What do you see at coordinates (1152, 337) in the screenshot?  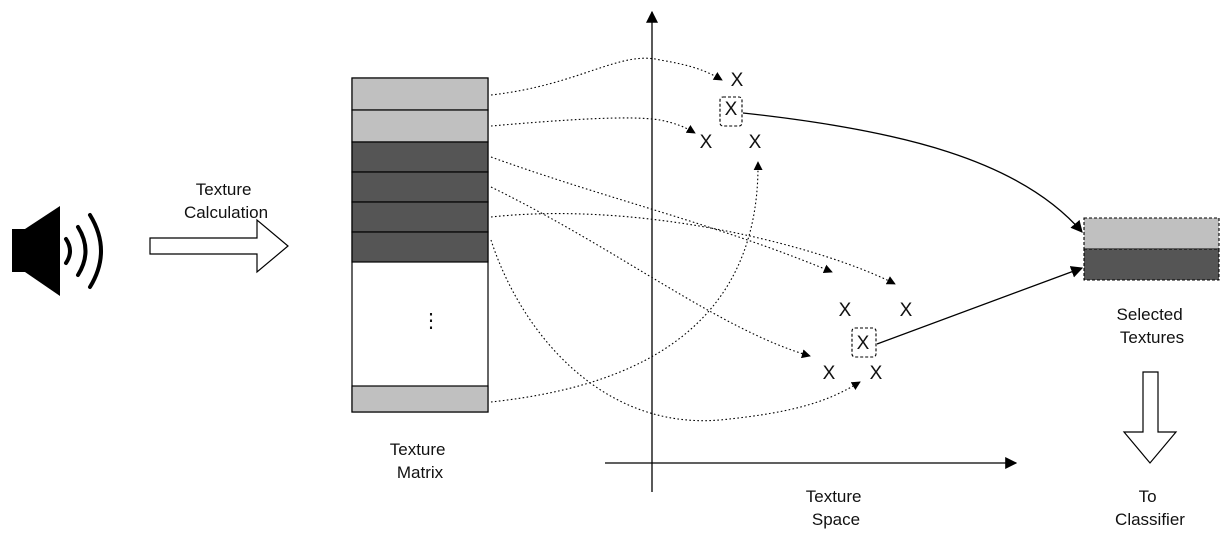 I see `selected-textures-label-line2: Textures` at bounding box center [1152, 337].